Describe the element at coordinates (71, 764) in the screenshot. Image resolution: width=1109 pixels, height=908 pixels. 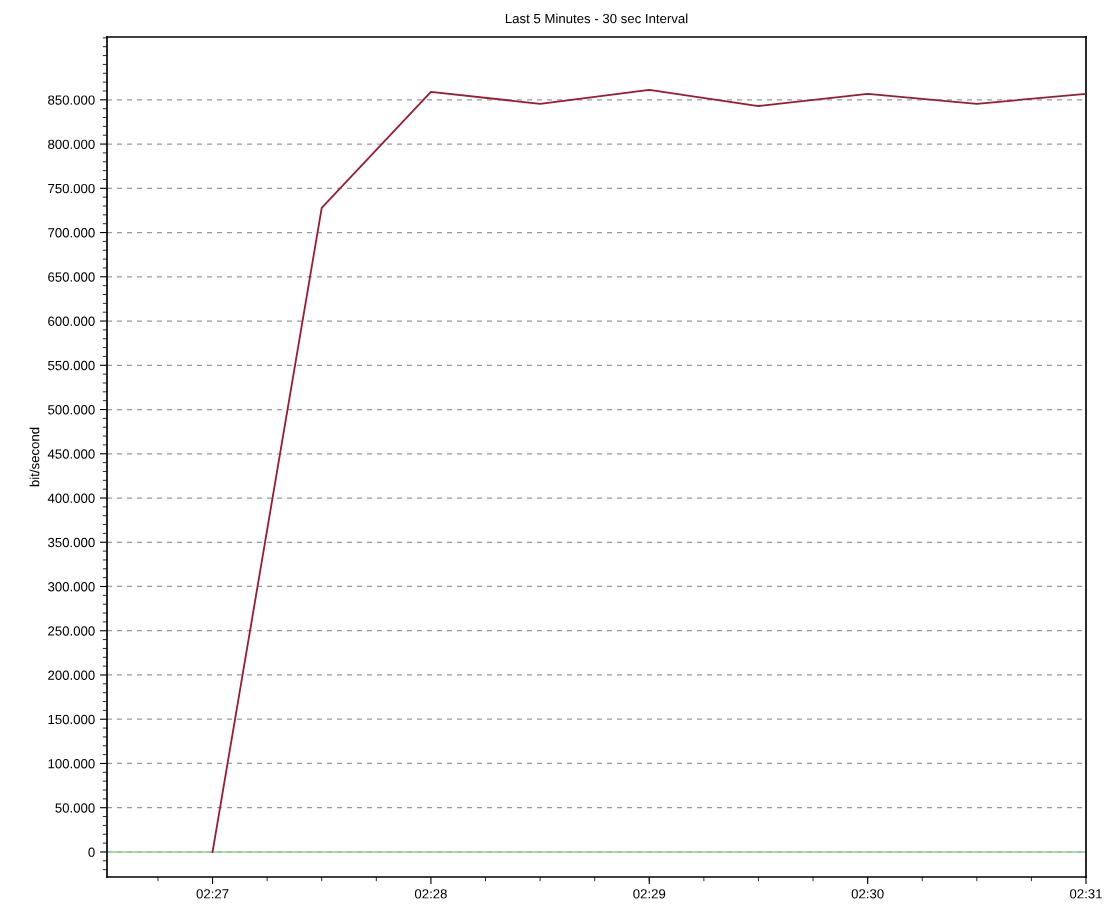
I see `y-tick-label: 100.000` at that location.